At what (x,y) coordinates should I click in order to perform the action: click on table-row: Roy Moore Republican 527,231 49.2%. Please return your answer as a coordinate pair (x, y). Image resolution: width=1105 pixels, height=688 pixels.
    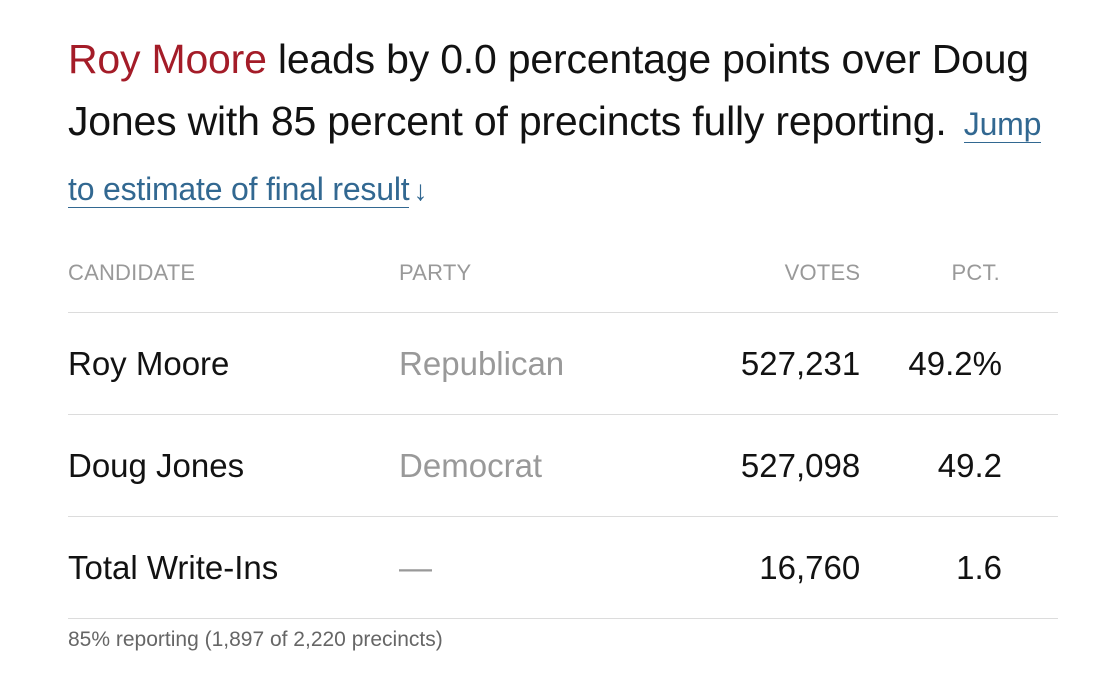
    Looking at the image, I should click on (563, 363).